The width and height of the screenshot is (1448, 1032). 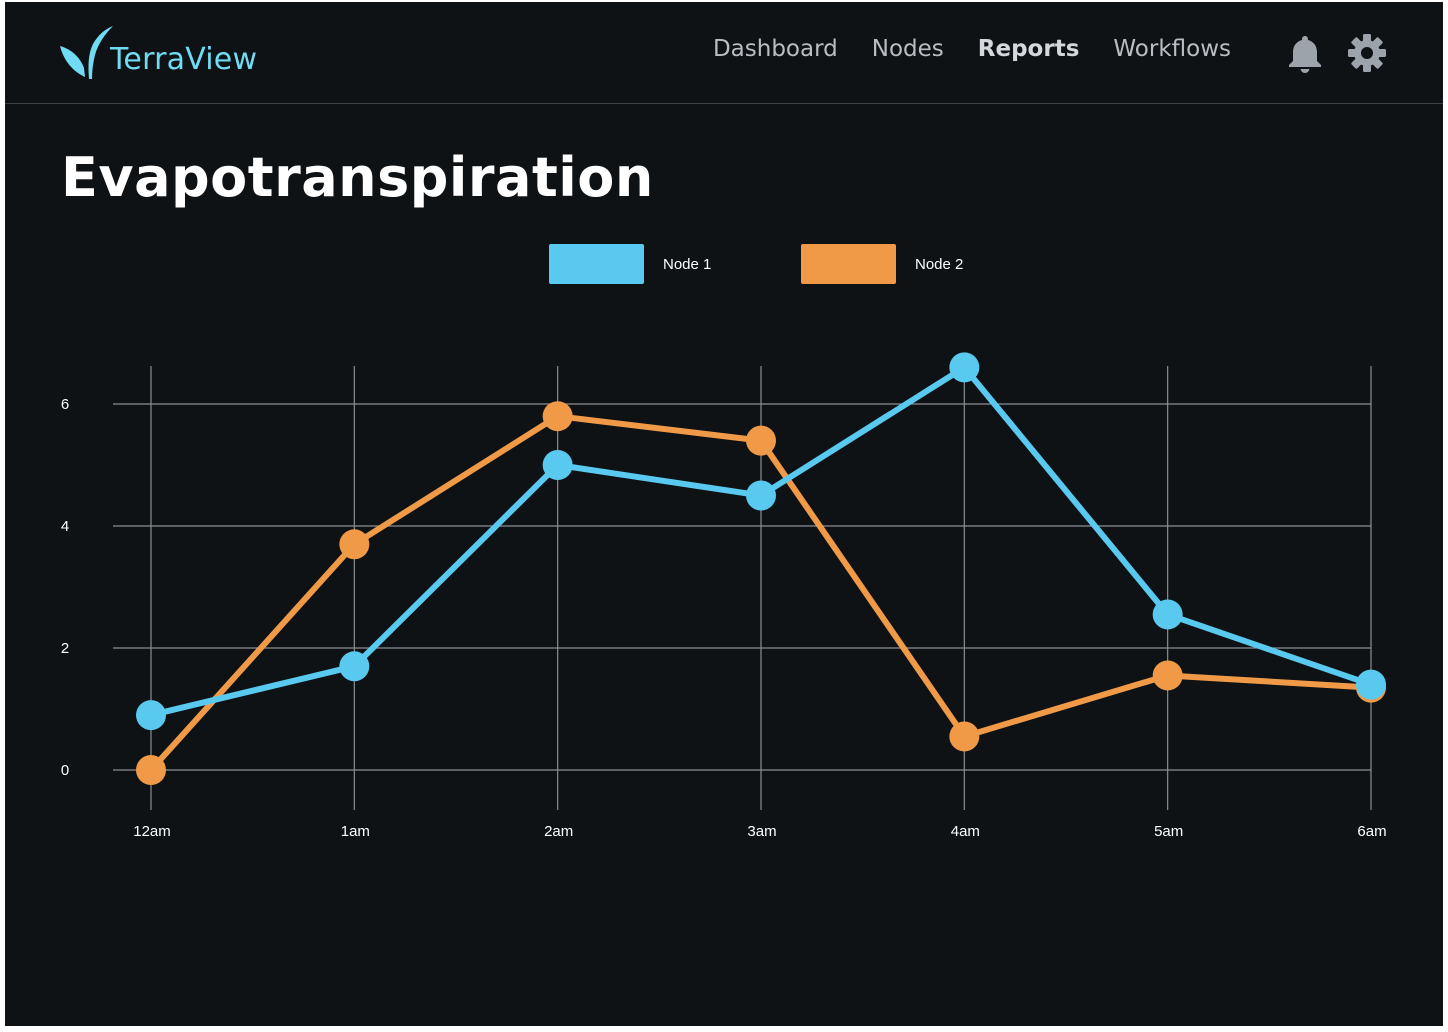 I want to click on main-nav: Dashboard Nodes Reports Workflows, so click(x=955, y=49).